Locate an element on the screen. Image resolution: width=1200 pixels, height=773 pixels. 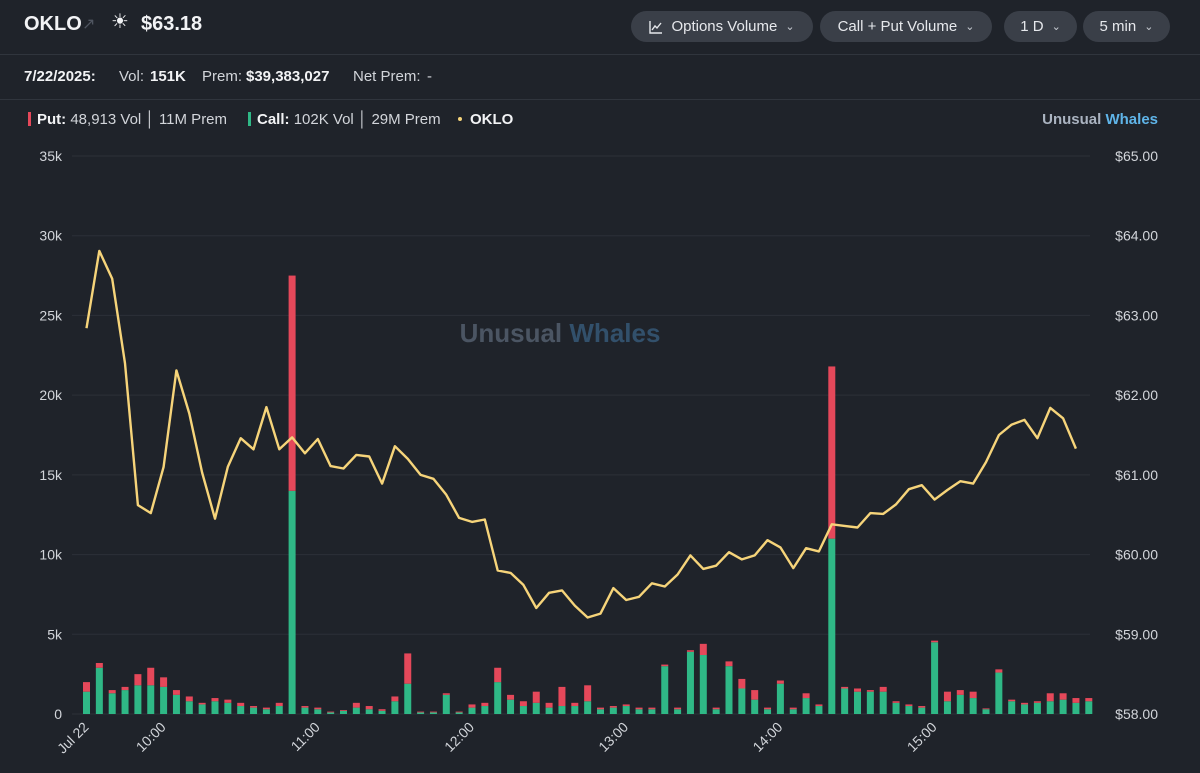
options-volume-dropdown: Options Volume ⌄ is located at coordinates (722, 26).